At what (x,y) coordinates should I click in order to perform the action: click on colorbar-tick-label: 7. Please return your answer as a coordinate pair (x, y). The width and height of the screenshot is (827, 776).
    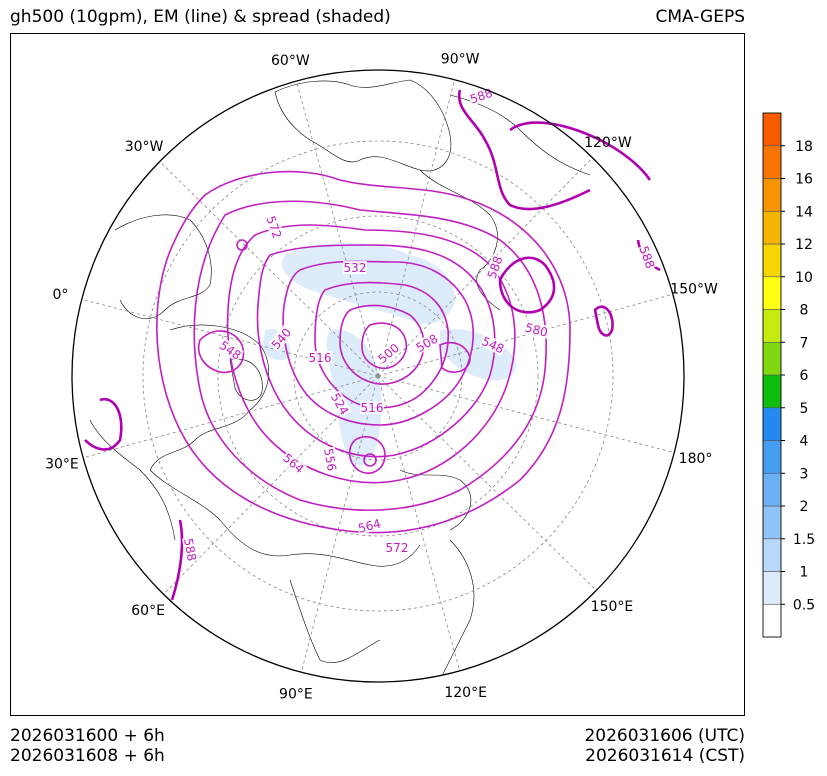
    Looking at the image, I should click on (804, 343).